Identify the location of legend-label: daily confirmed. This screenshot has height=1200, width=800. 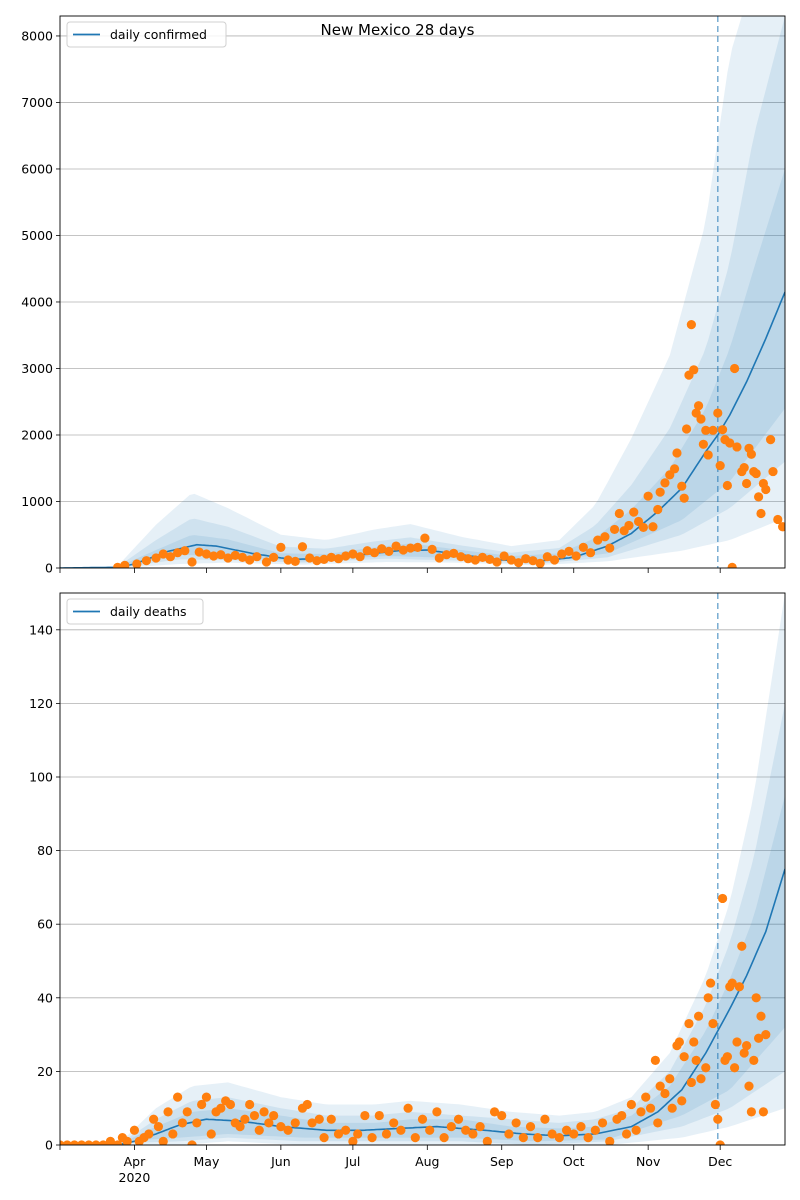
(158, 34).